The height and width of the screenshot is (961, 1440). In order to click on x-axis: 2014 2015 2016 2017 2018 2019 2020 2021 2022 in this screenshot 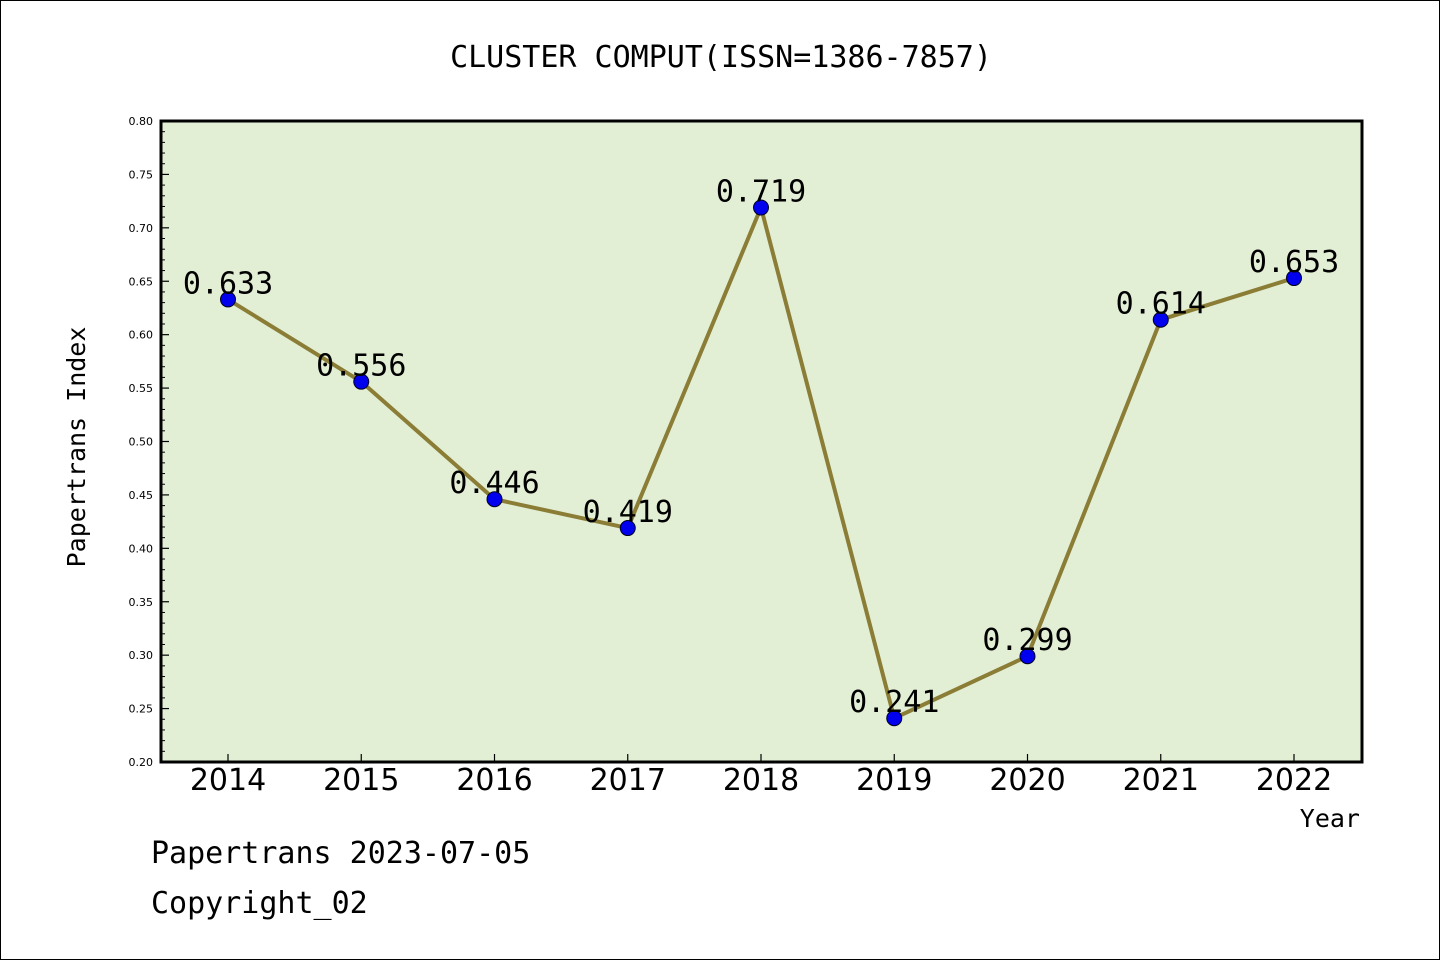, I will do `click(761, 776)`.